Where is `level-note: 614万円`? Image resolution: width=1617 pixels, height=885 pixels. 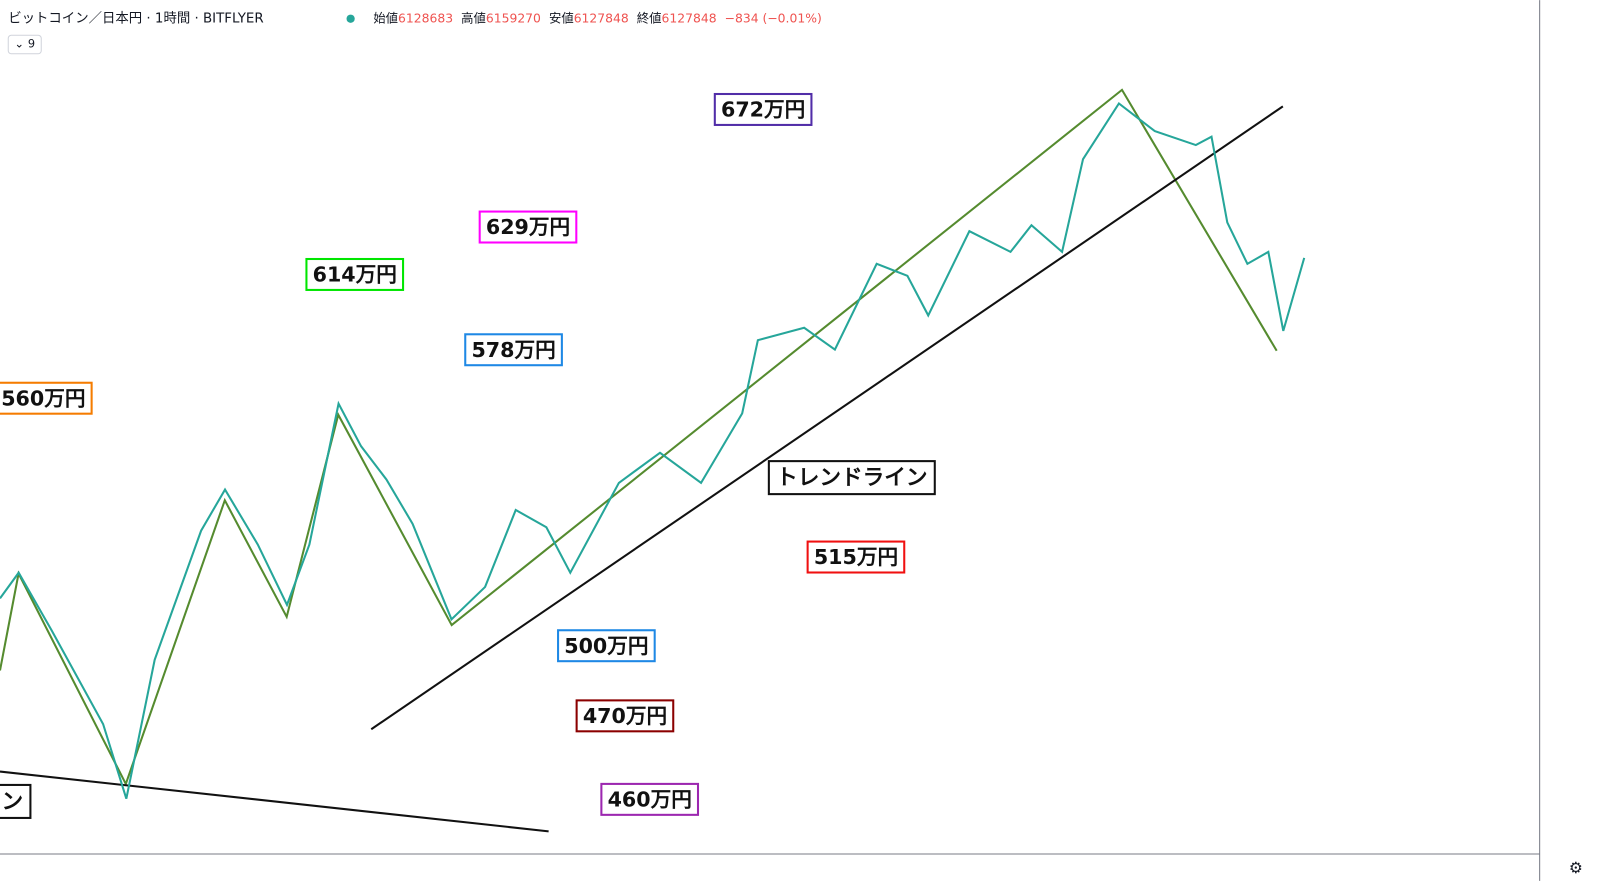 level-note: 614万円 is located at coordinates (355, 274).